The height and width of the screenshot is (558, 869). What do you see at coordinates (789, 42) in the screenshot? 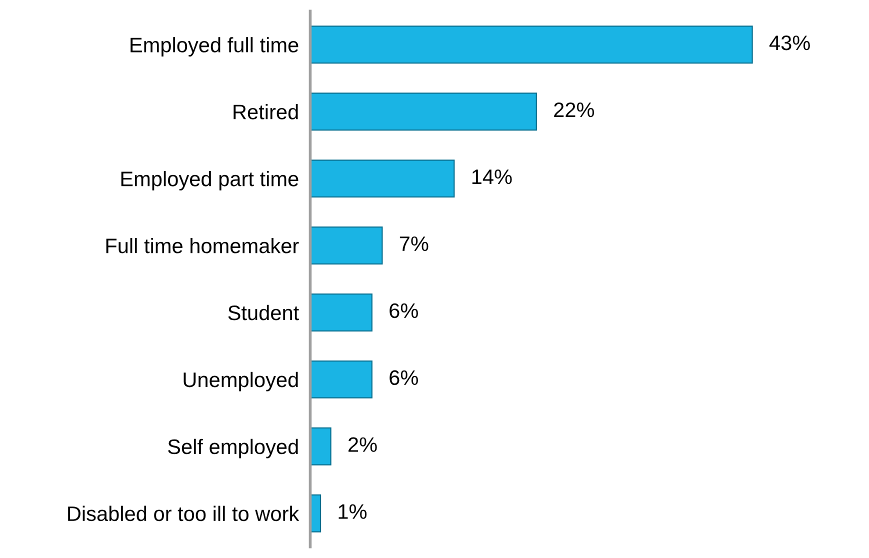
I see `data-label: 43%` at bounding box center [789, 42].